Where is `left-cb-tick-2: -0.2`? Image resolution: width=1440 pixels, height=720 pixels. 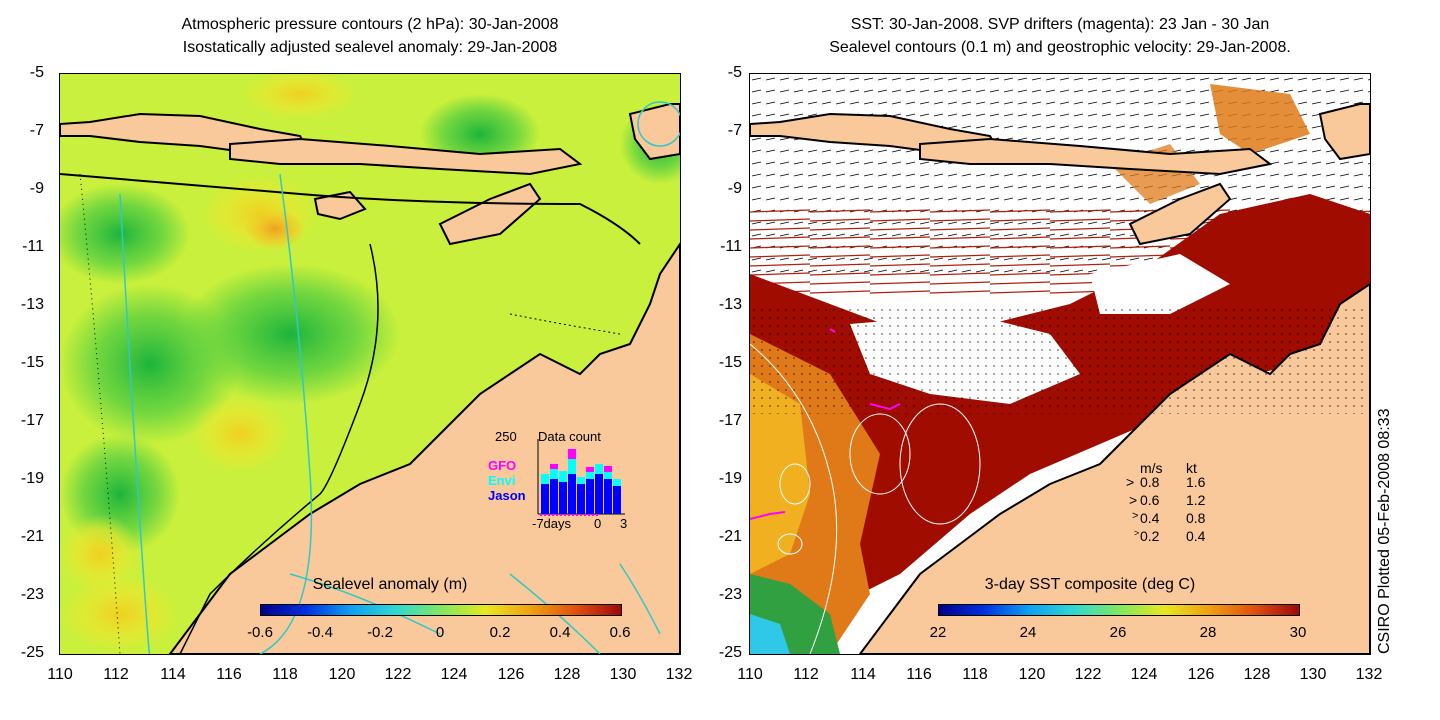 left-cb-tick-2: -0.2 is located at coordinates (380, 632).